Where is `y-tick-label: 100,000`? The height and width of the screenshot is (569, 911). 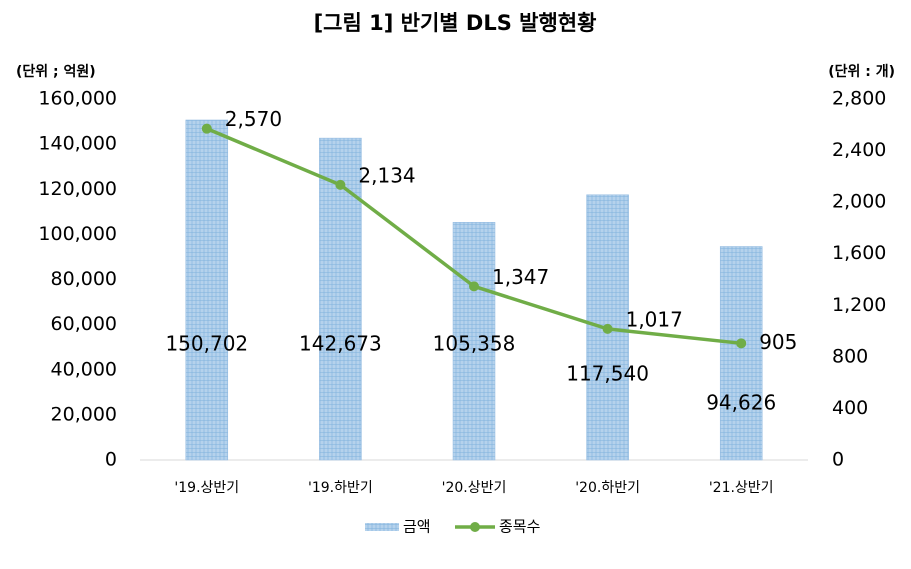
y-tick-label: 100,000 is located at coordinates (77, 234).